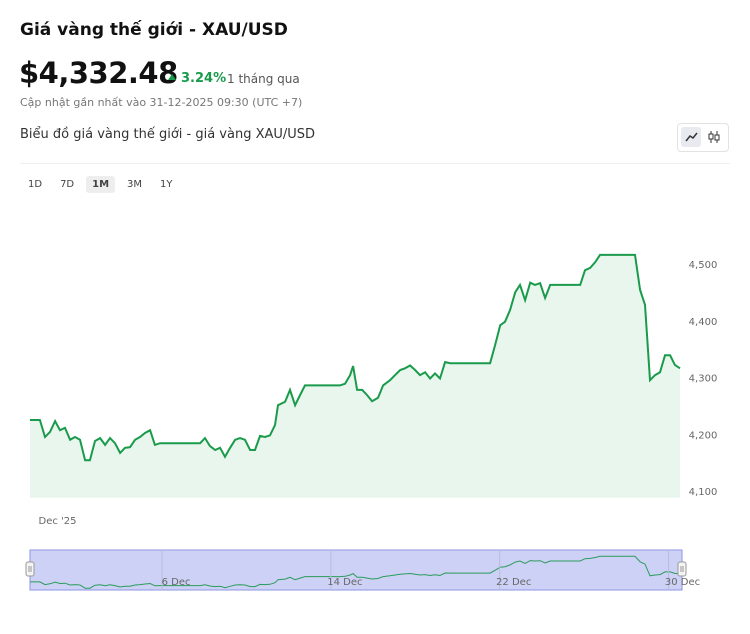 The image size is (750, 634). I want to click on y-tick-label: 4,100, so click(703, 492).